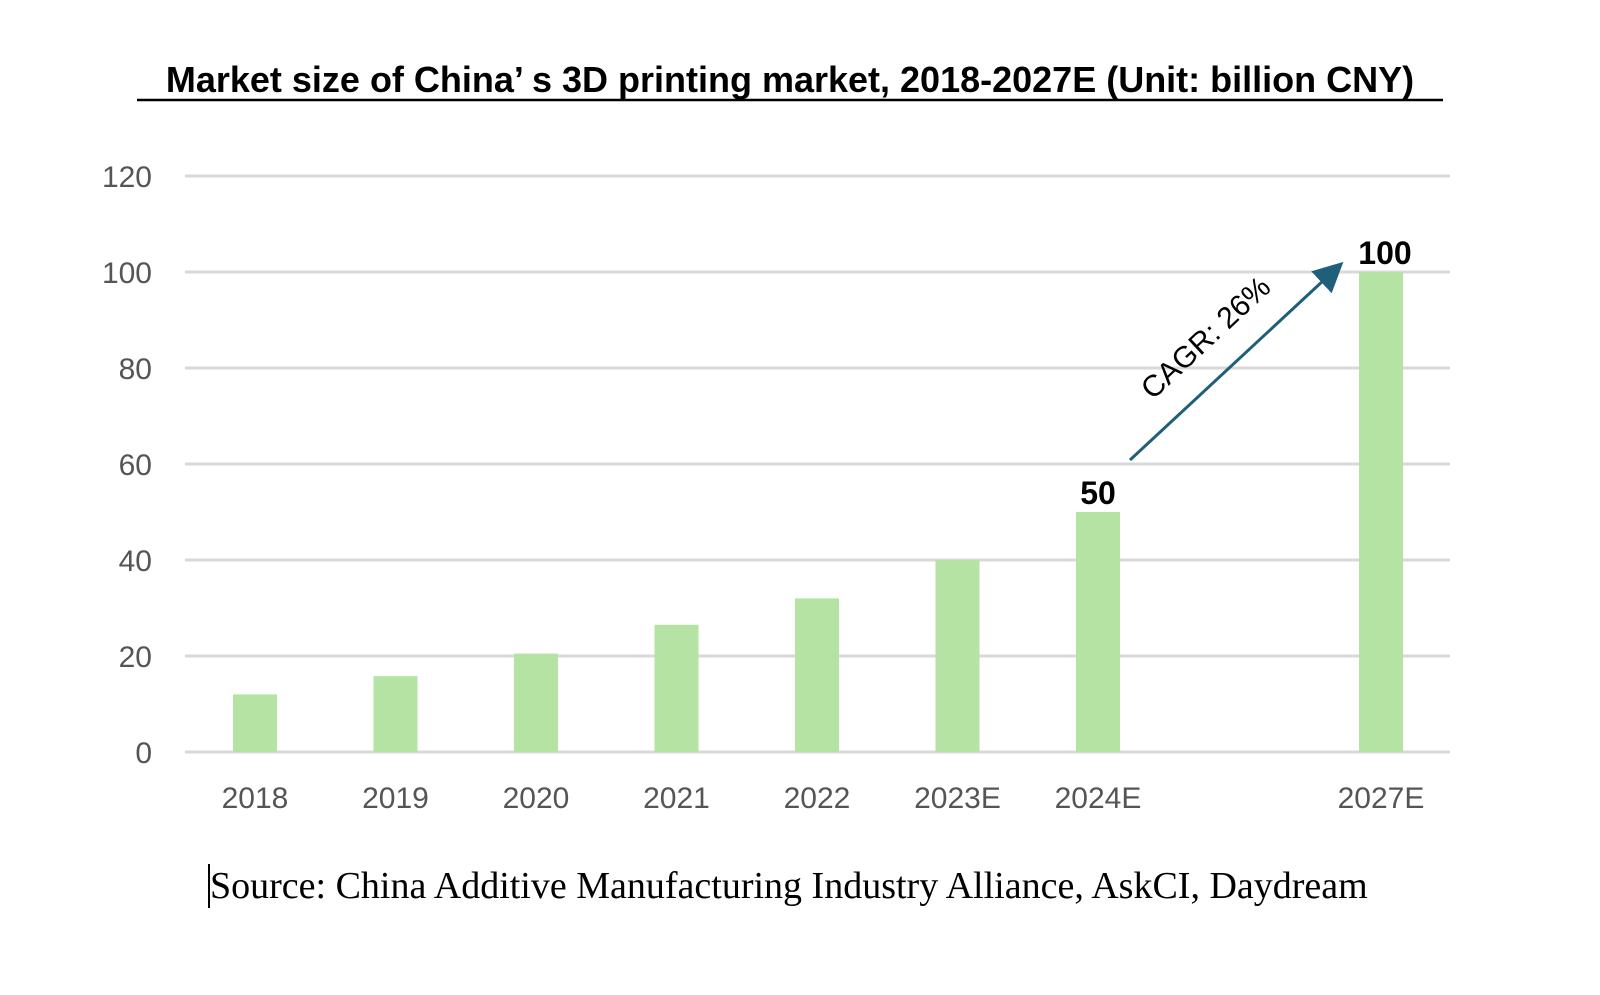 The height and width of the screenshot is (995, 1600). What do you see at coordinates (395, 798) in the screenshot?
I see `x-tick-label: 2019` at bounding box center [395, 798].